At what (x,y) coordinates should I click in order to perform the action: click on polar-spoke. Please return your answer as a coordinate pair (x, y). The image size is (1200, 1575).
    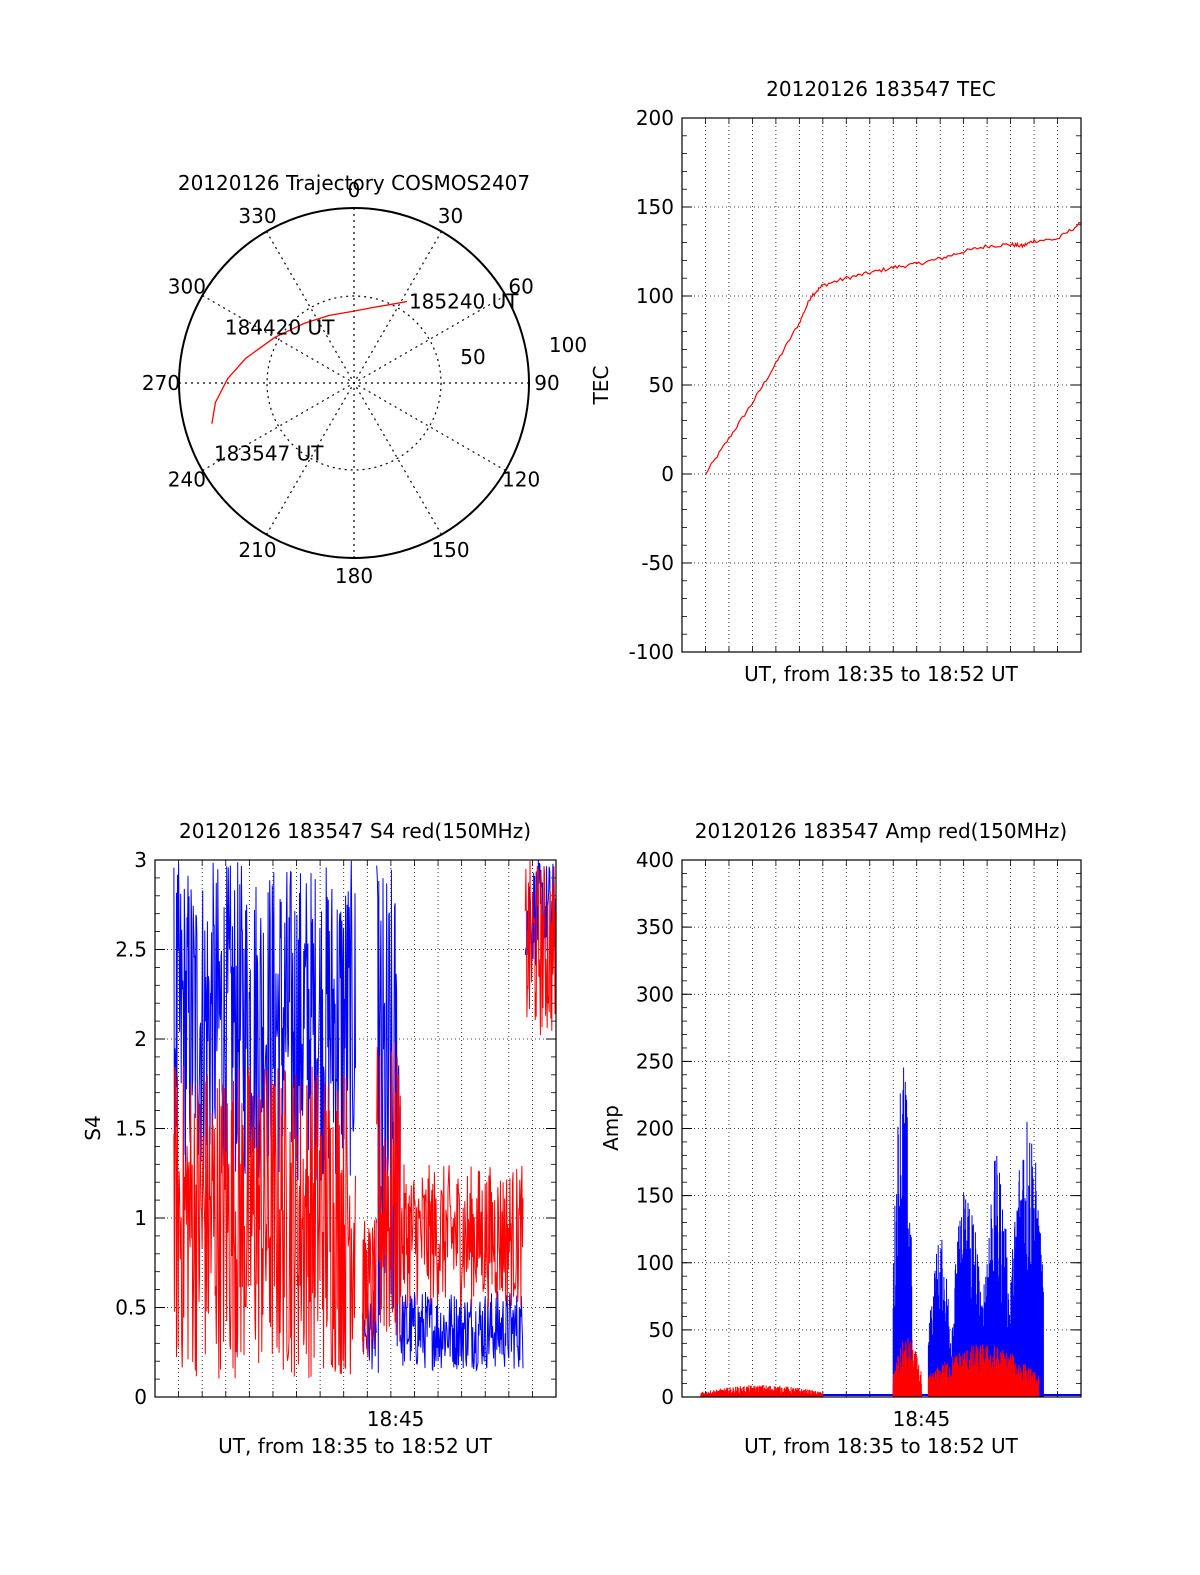
    Looking at the image, I should click on (354, 383).